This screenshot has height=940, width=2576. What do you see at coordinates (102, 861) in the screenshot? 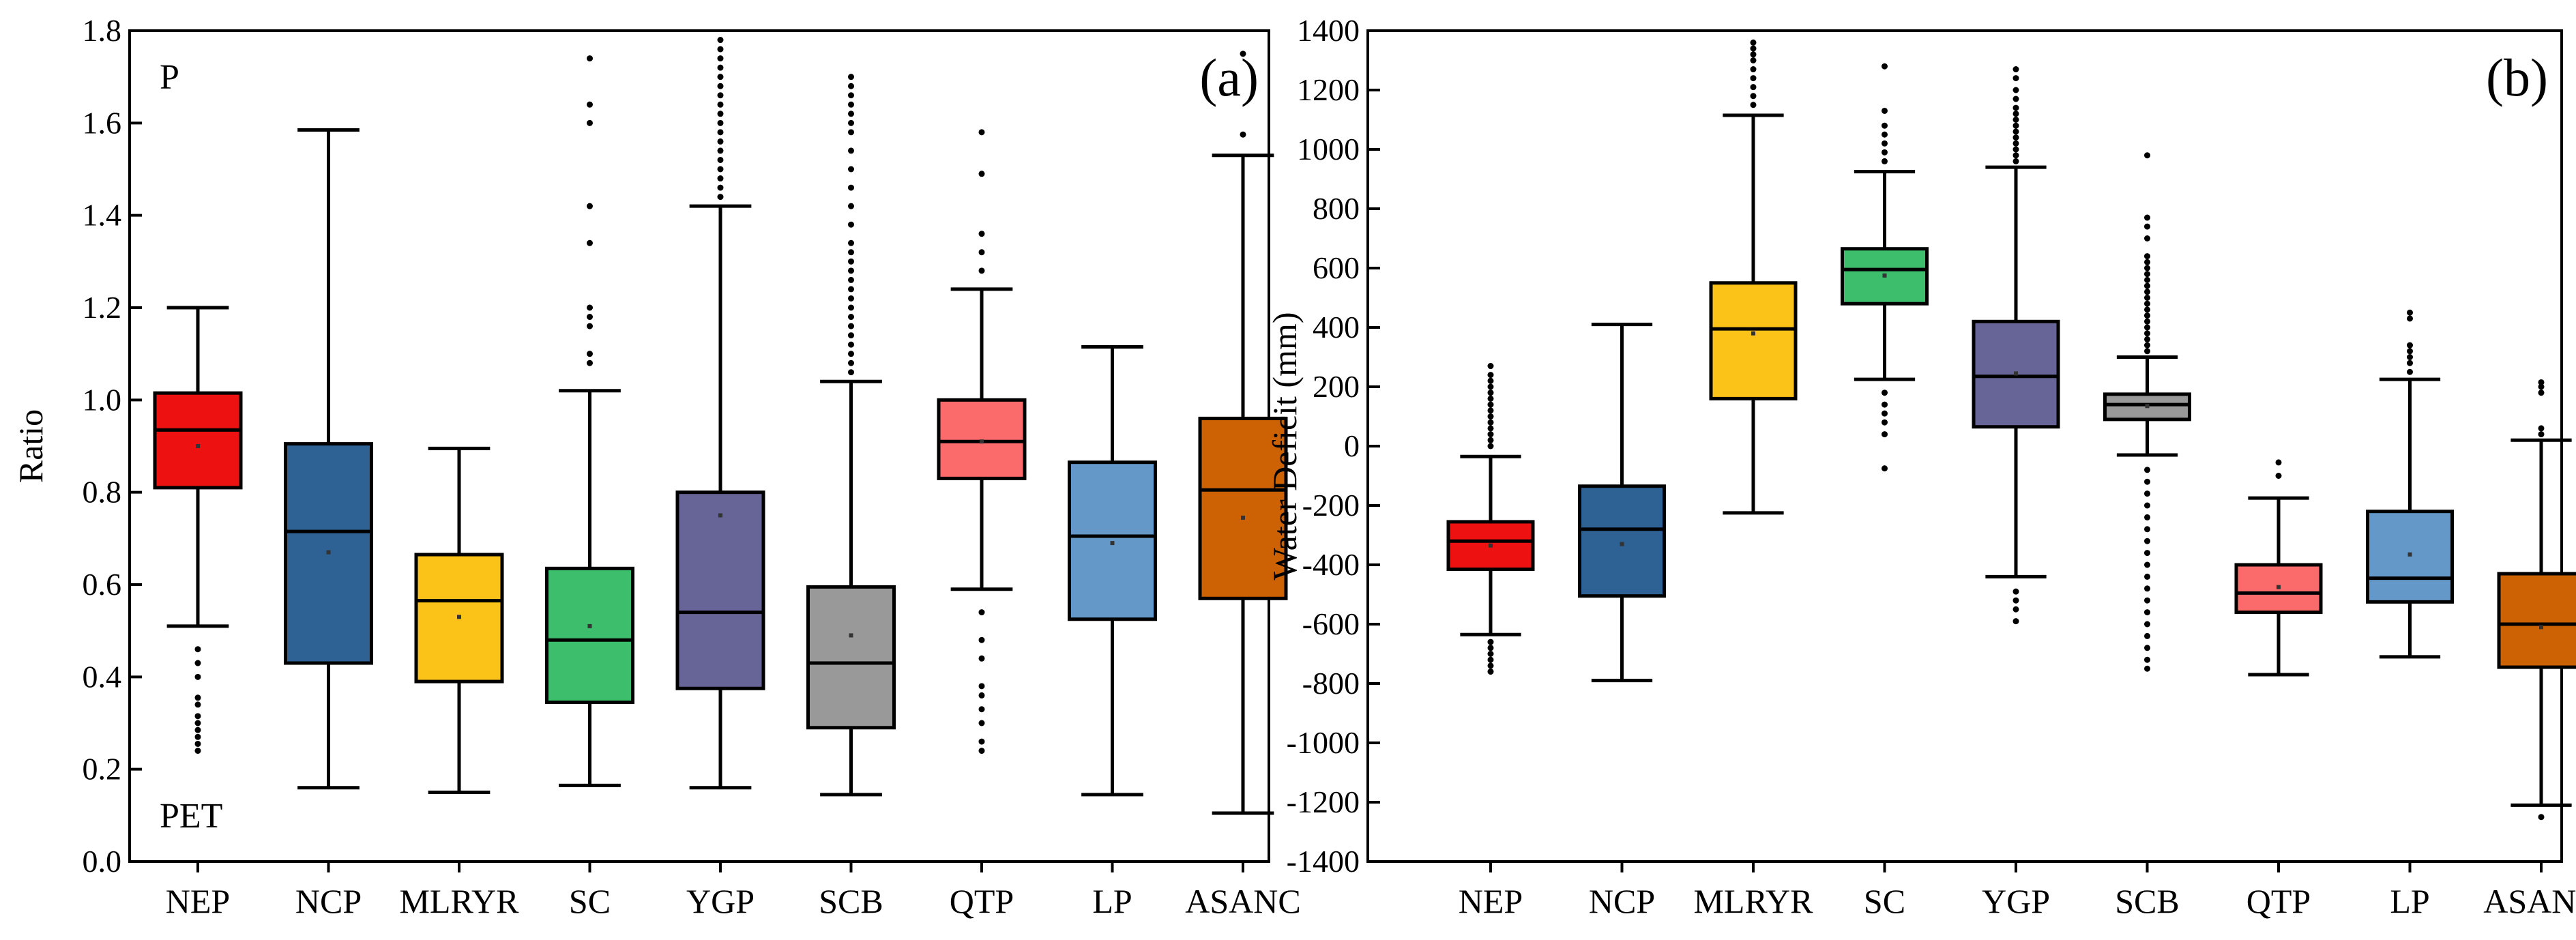
I see `panel-a-y-tick-label: 0.0` at bounding box center [102, 861].